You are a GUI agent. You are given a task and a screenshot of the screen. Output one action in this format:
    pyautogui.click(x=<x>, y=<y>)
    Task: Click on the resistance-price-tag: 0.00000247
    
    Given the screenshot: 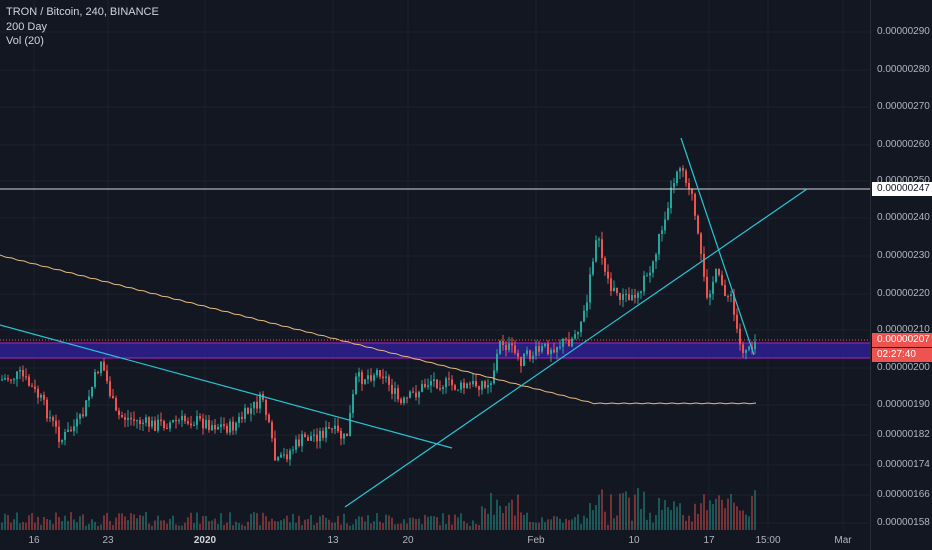 What is the action you would take?
    pyautogui.click(x=902, y=189)
    